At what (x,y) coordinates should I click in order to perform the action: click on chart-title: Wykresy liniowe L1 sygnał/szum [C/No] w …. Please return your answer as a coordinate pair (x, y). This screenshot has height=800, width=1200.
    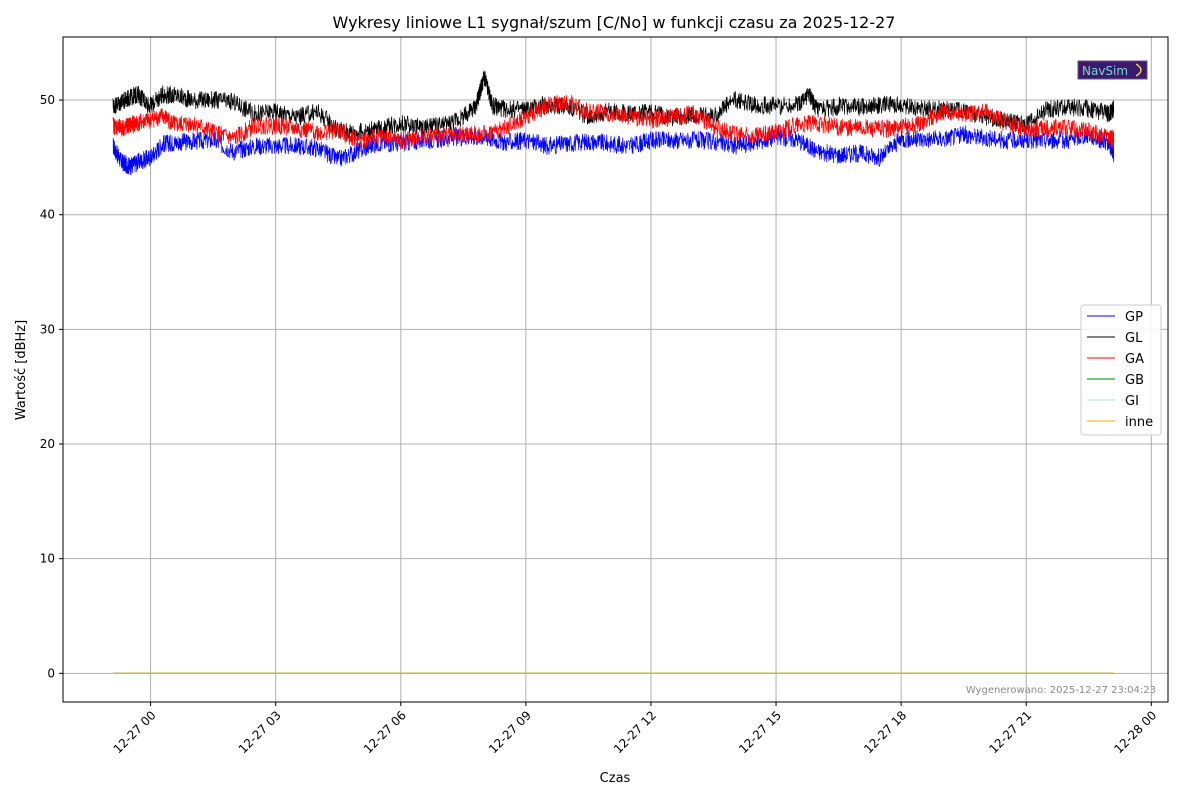
    Looking at the image, I should click on (614, 22).